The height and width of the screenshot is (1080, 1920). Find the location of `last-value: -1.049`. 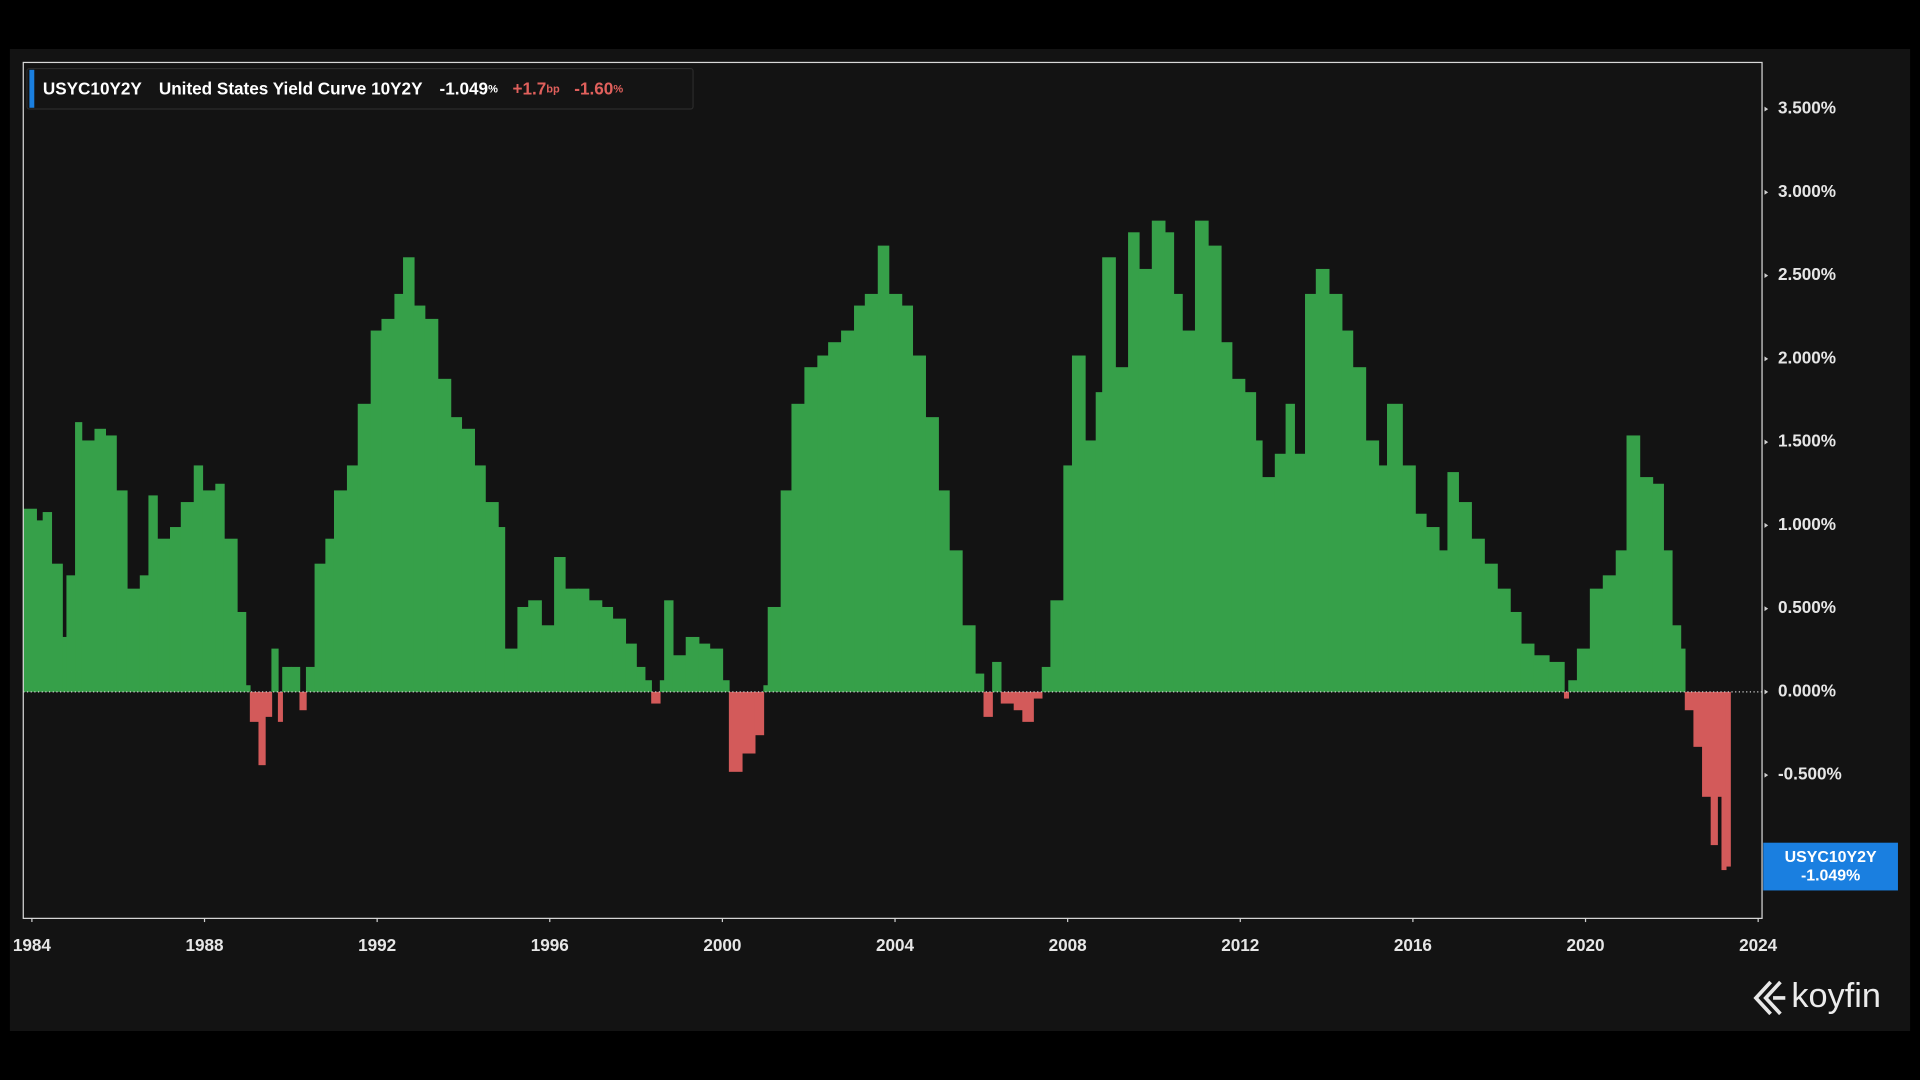

last-value: -1.049 is located at coordinates (464, 88).